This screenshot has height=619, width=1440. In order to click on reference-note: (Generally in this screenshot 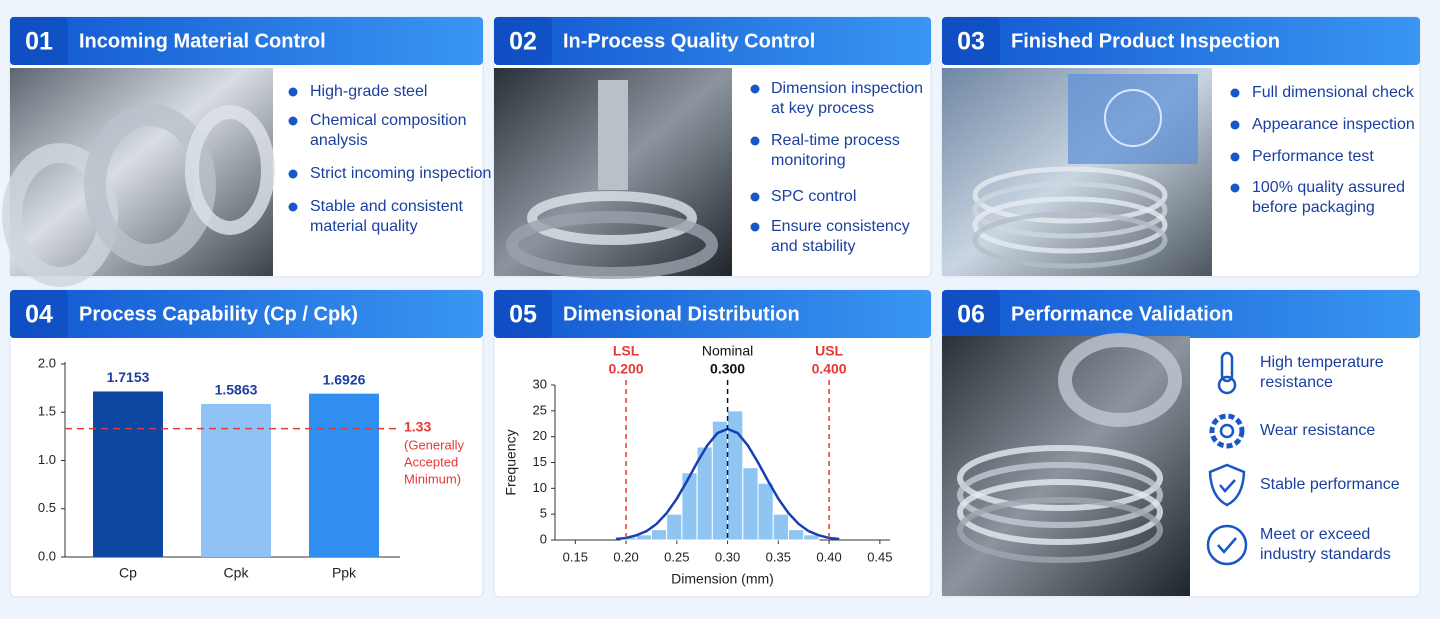, I will do `click(434, 444)`.